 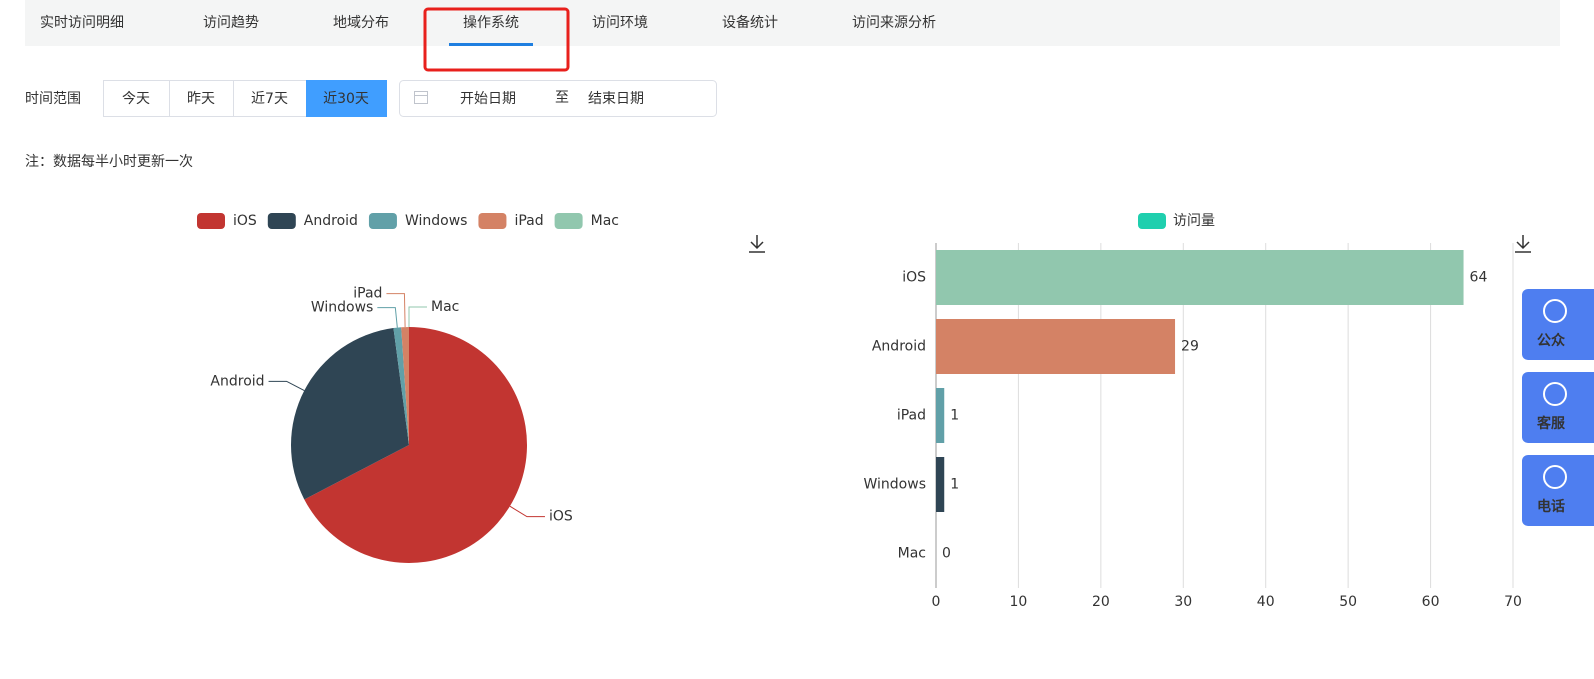 I want to click on start-date-input: 开始日期, so click(x=488, y=99).